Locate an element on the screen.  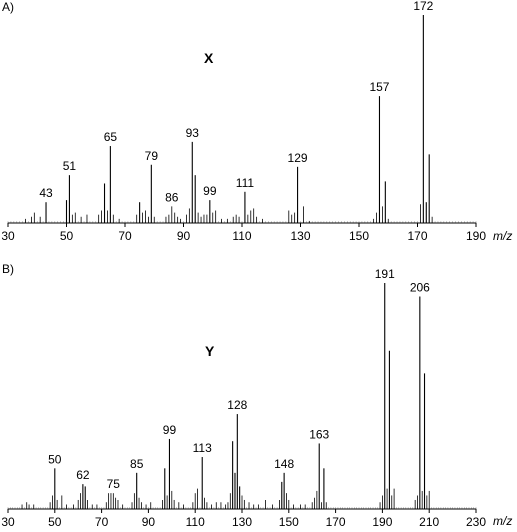
x-tick-label-a: 50 is located at coordinates (67, 236).